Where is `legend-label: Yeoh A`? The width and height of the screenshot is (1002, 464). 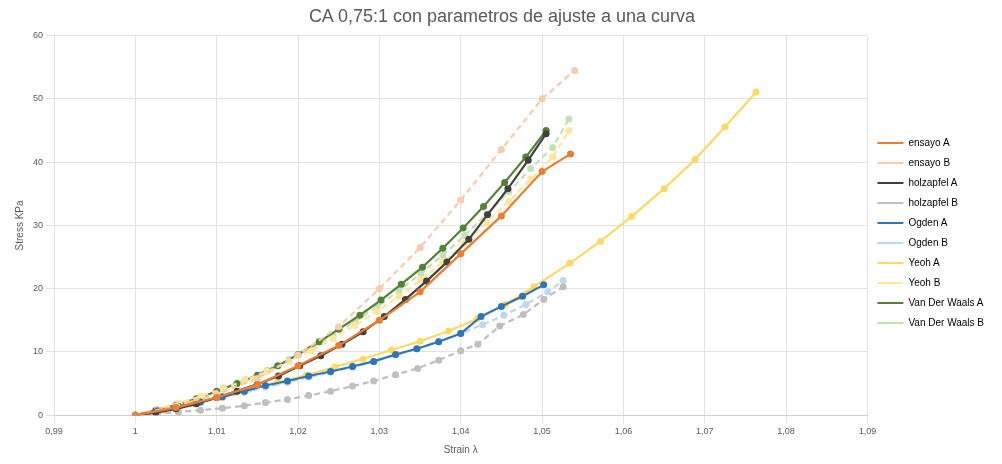
legend-label: Yeoh A is located at coordinates (924, 262).